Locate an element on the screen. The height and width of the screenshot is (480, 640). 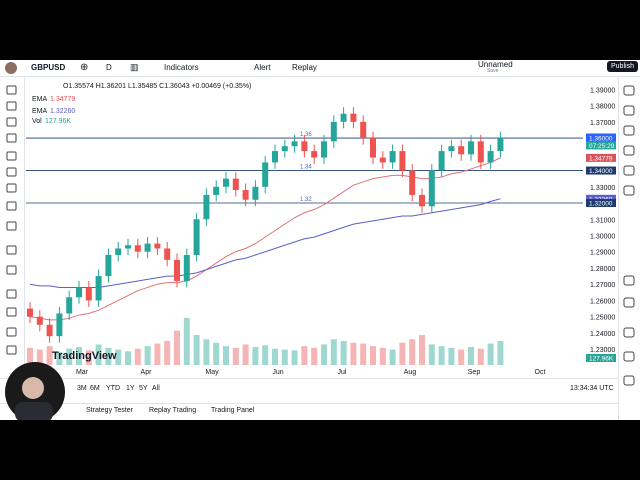
alert: Alert is located at coordinates (262, 67).